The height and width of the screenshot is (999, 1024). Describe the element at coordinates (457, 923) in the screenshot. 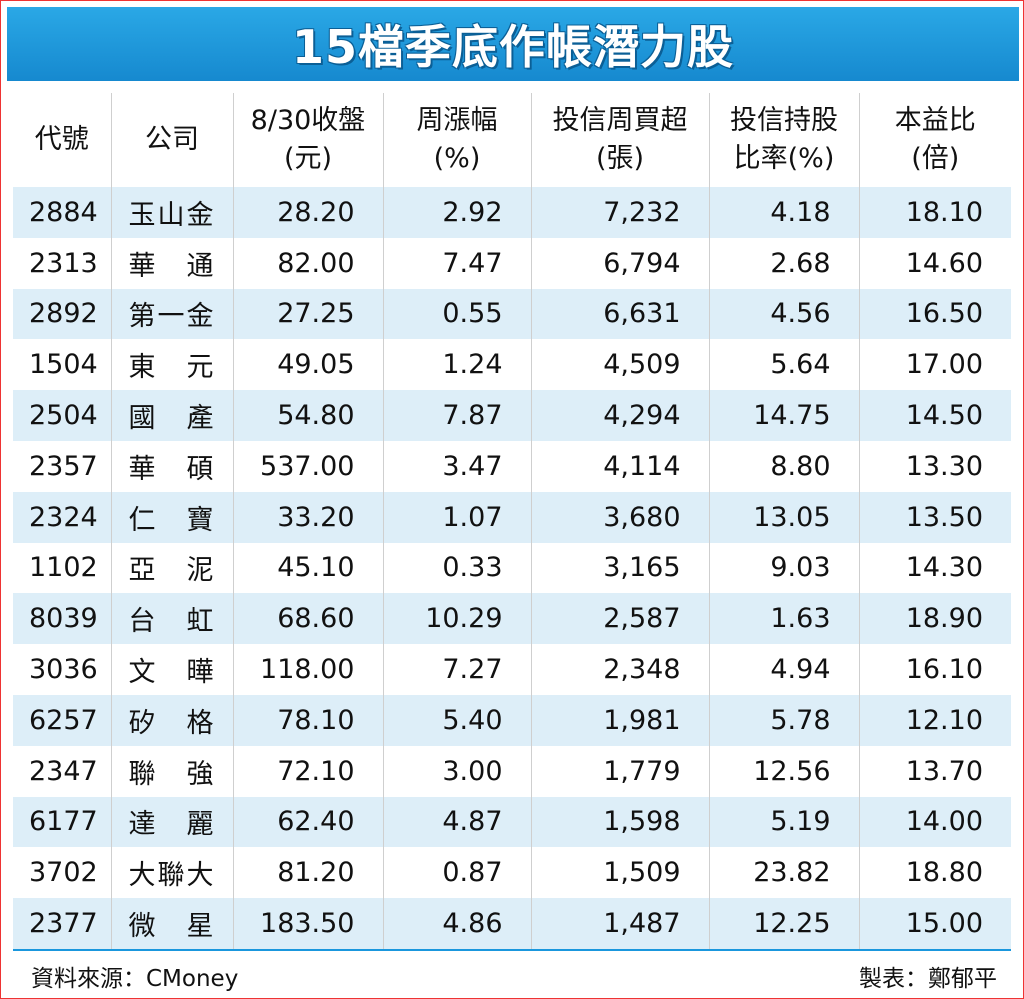

I see `weekly-change-cell: 4.86` at that location.